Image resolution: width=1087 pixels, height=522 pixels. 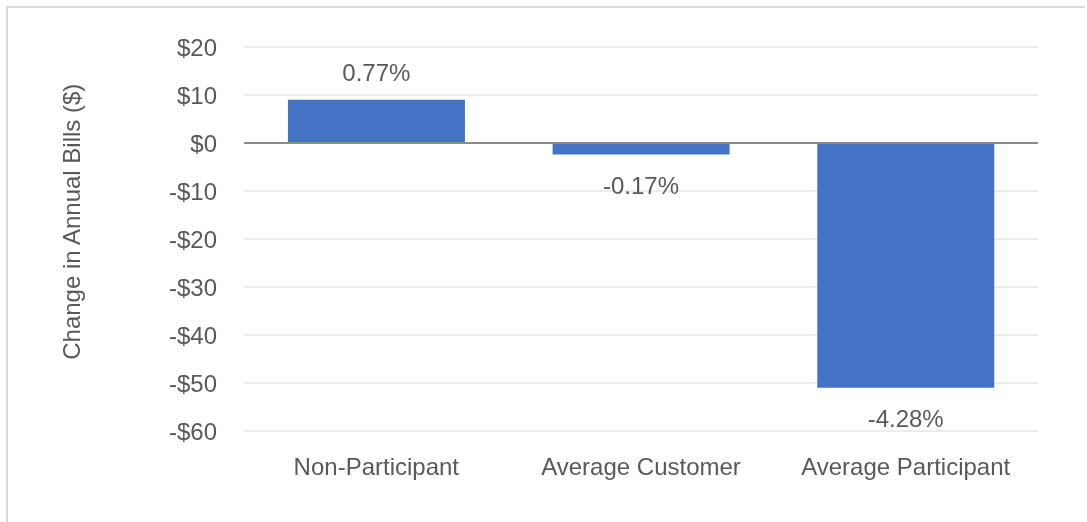 What do you see at coordinates (641, 185) in the screenshot?
I see `annotation: -0.17%` at bounding box center [641, 185].